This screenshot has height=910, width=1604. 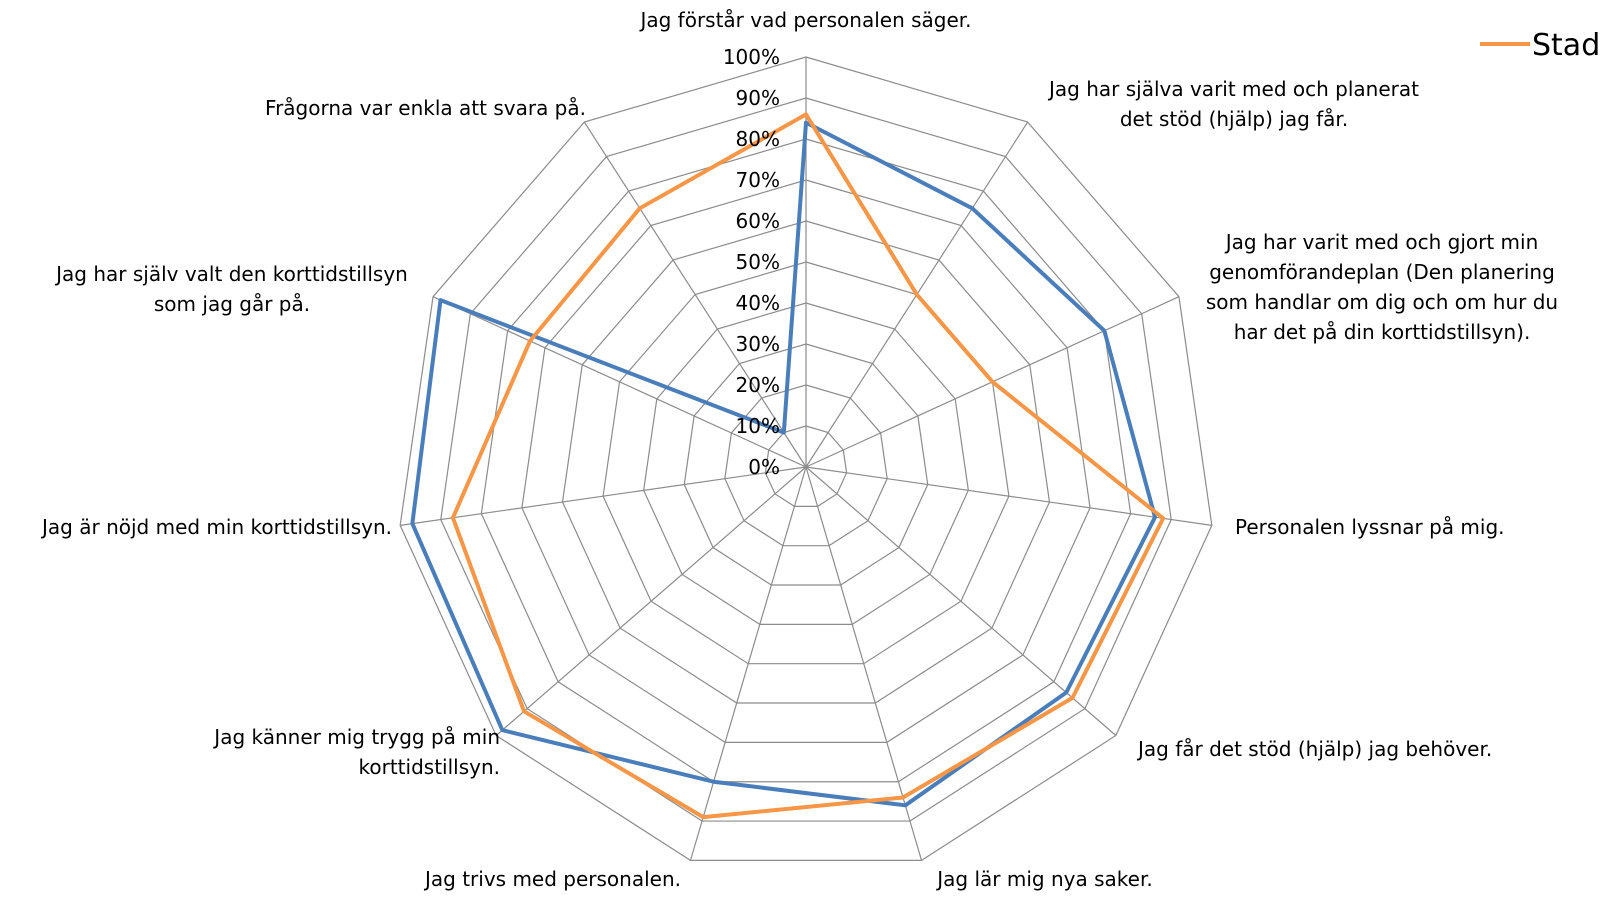 I want to click on tick-label: 70%, so click(x=758, y=180).